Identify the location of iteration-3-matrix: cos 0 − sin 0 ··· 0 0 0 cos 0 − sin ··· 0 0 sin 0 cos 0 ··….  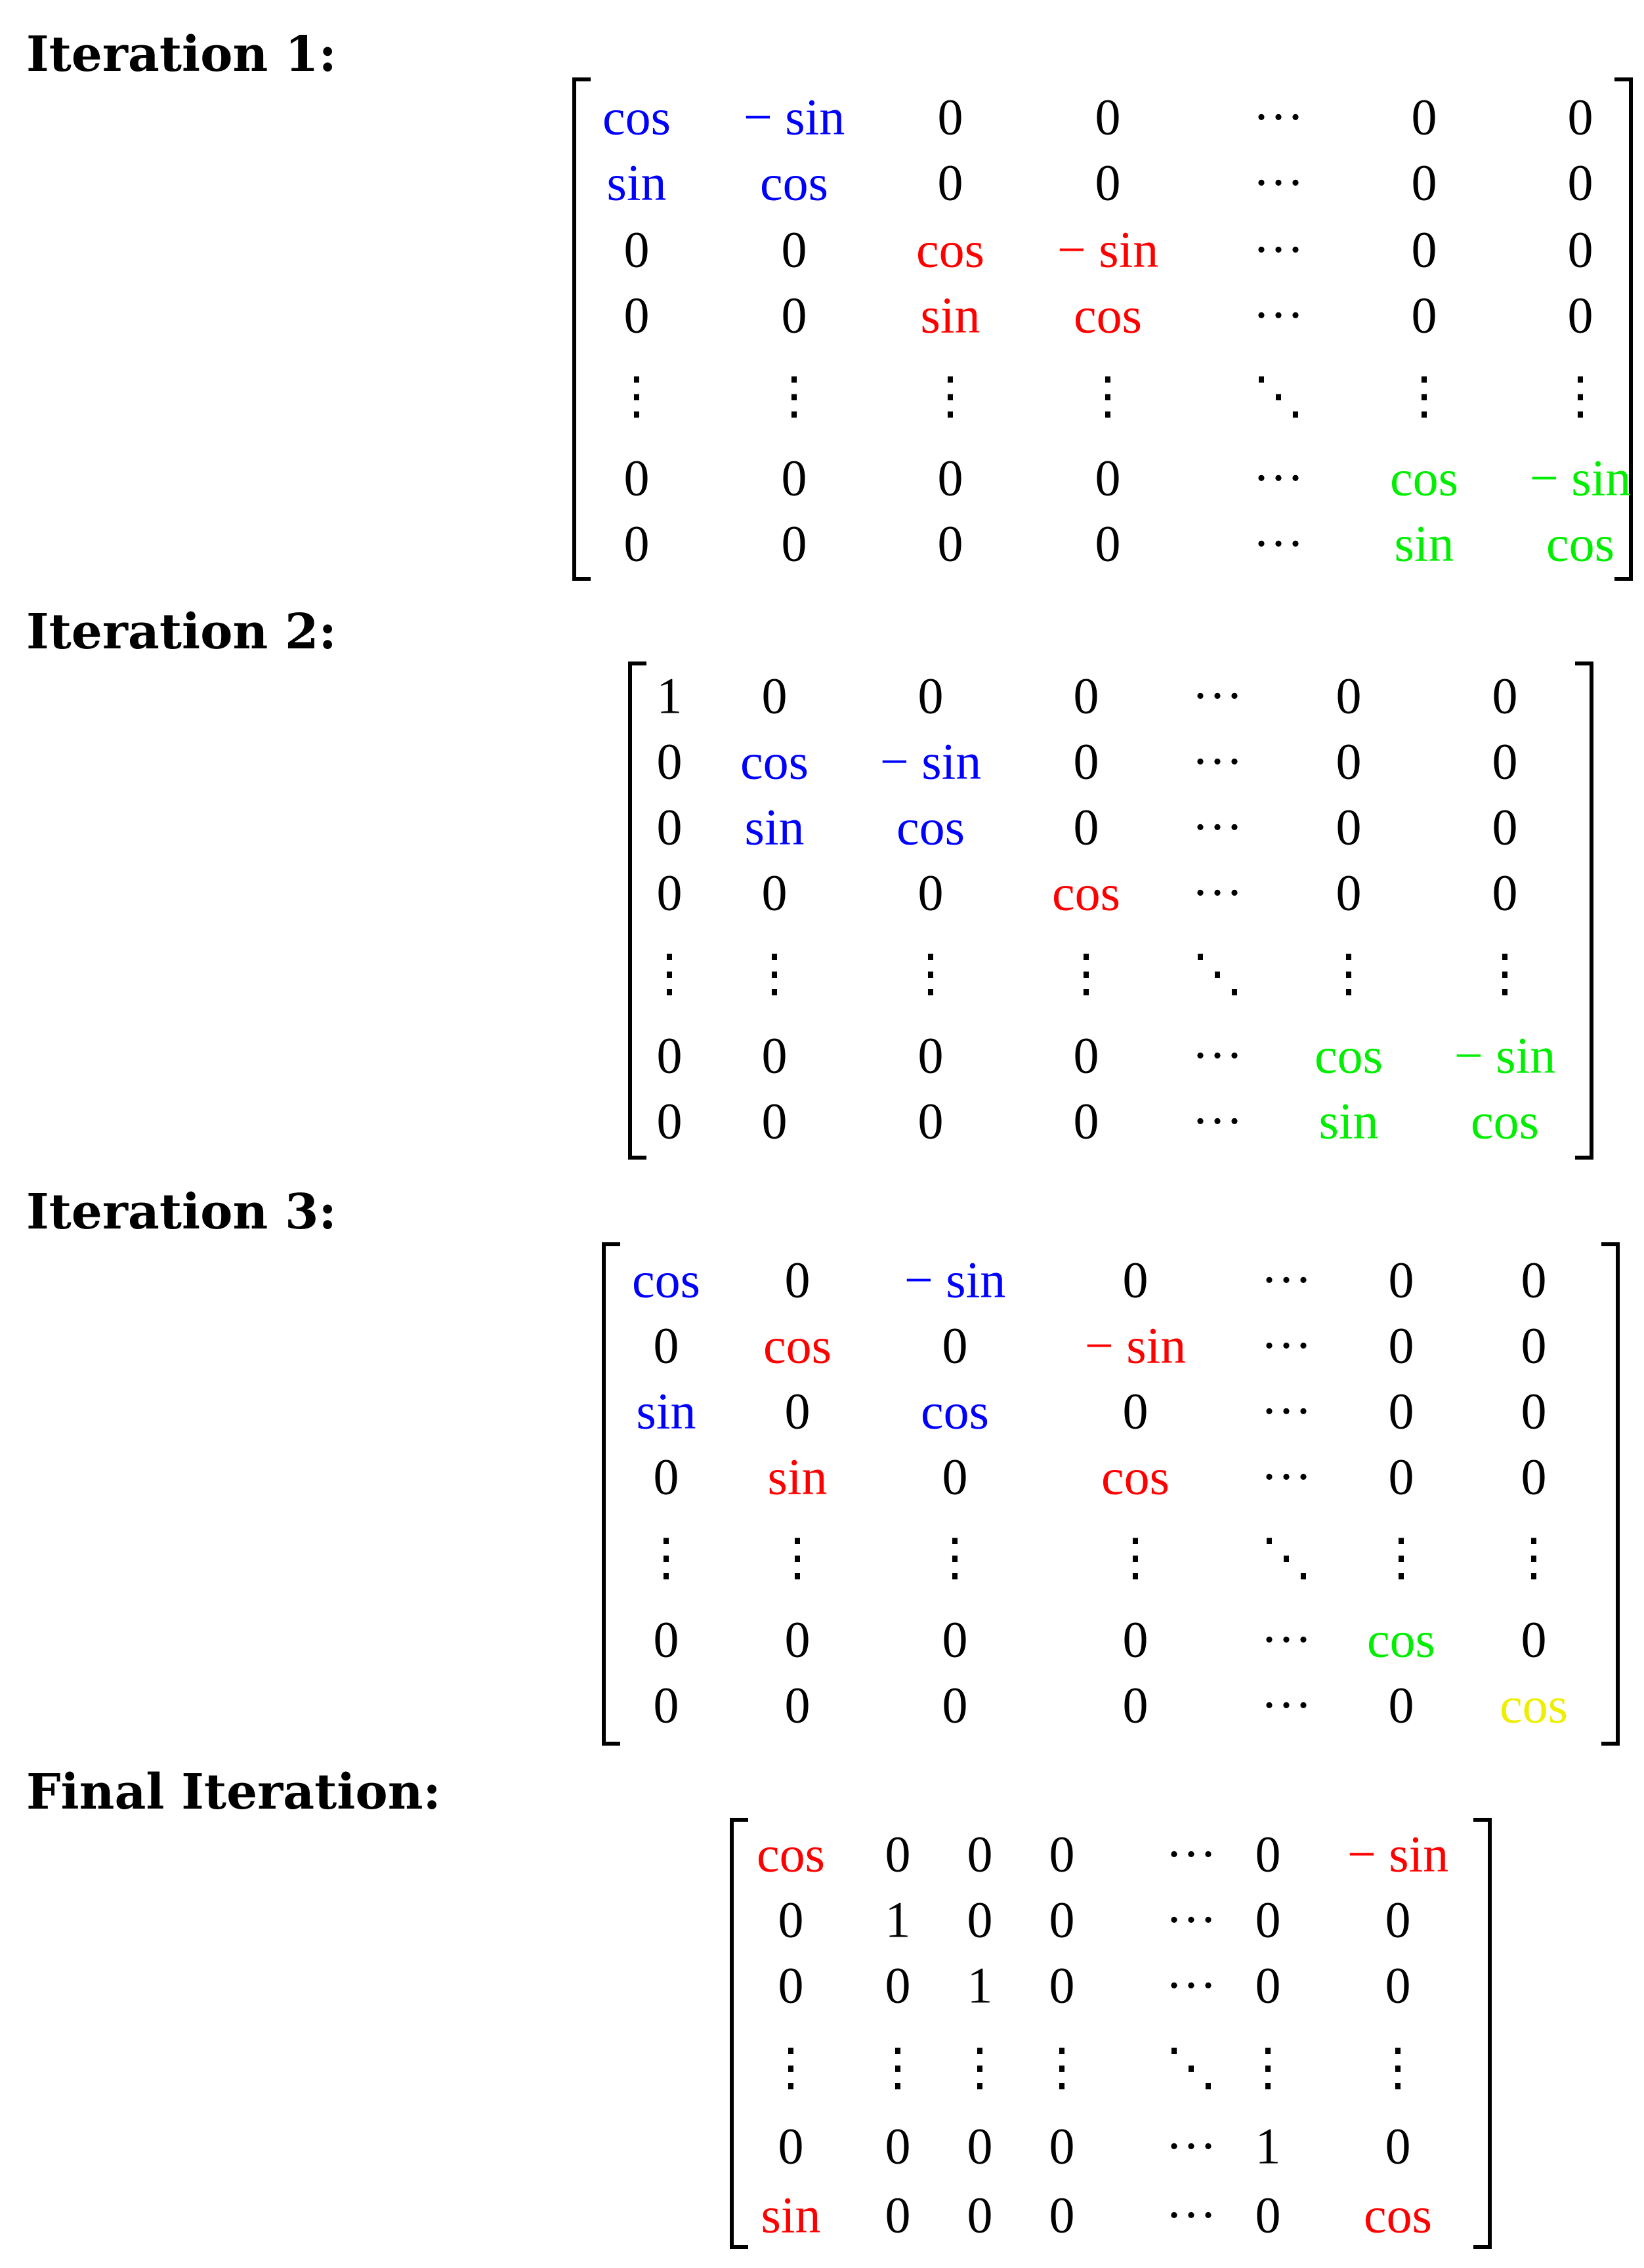
(1111, 1494).